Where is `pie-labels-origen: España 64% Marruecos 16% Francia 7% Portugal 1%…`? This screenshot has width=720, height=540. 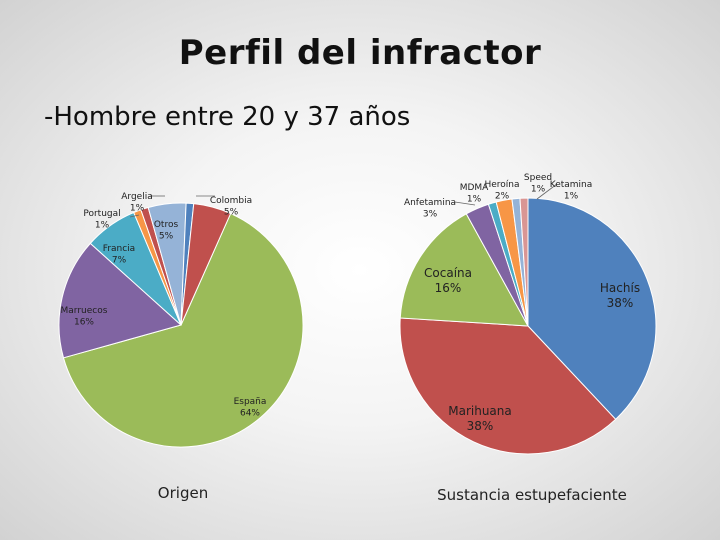
pie-labels-origen: España 64% Marruecos 16% Francia 7% Portugal 1%… is located at coordinates (164, 305).